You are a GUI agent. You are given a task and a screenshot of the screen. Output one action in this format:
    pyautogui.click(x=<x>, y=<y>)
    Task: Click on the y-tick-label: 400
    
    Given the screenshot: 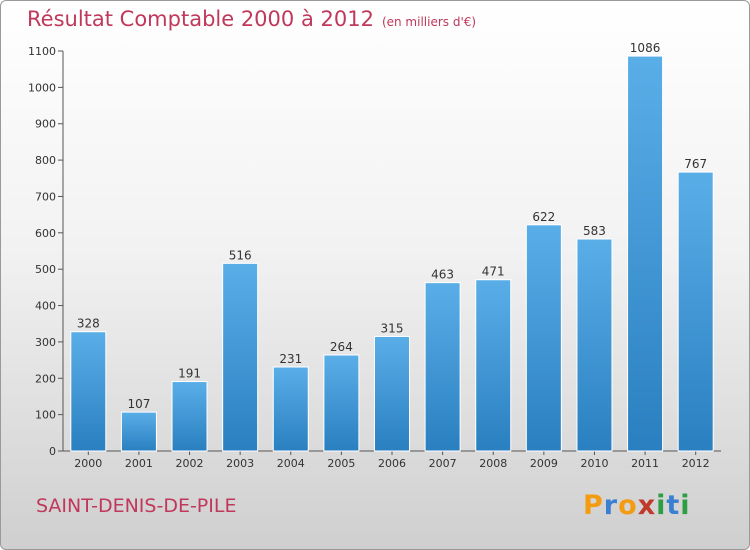 What is the action you would take?
    pyautogui.click(x=45, y=306)
    